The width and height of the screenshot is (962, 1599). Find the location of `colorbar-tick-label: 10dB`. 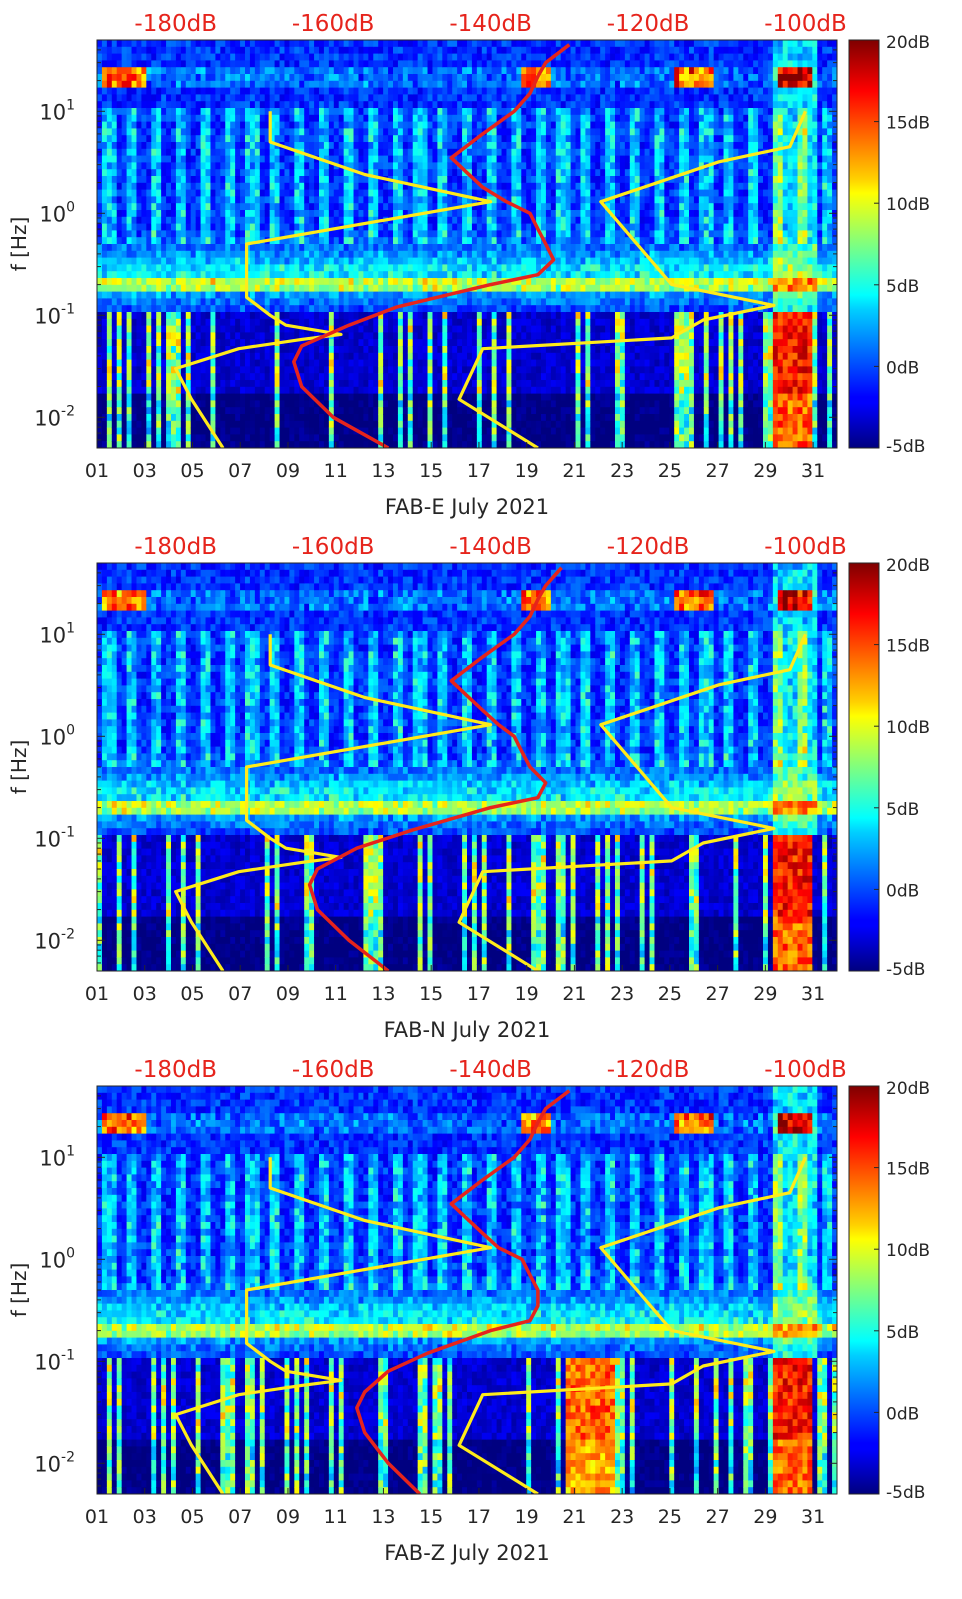

colorbar-tick-label: 10dB is located at coordinates (908, 1251).